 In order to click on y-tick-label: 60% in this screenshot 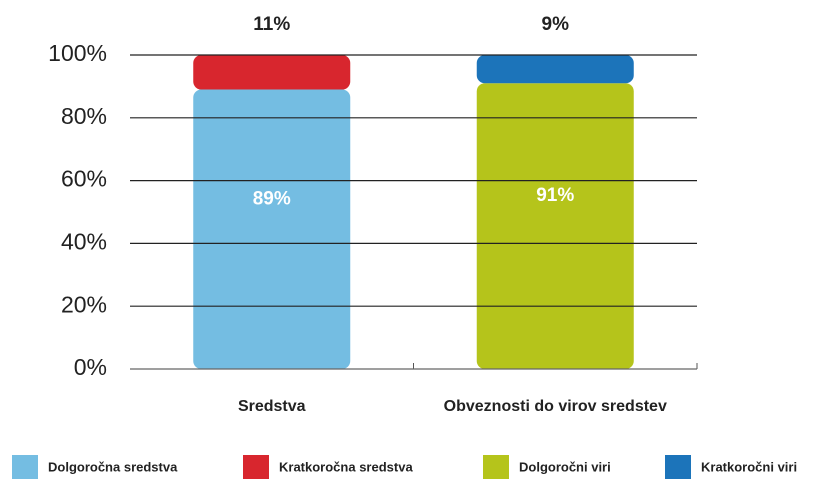, I will do `click(84, 179)`.